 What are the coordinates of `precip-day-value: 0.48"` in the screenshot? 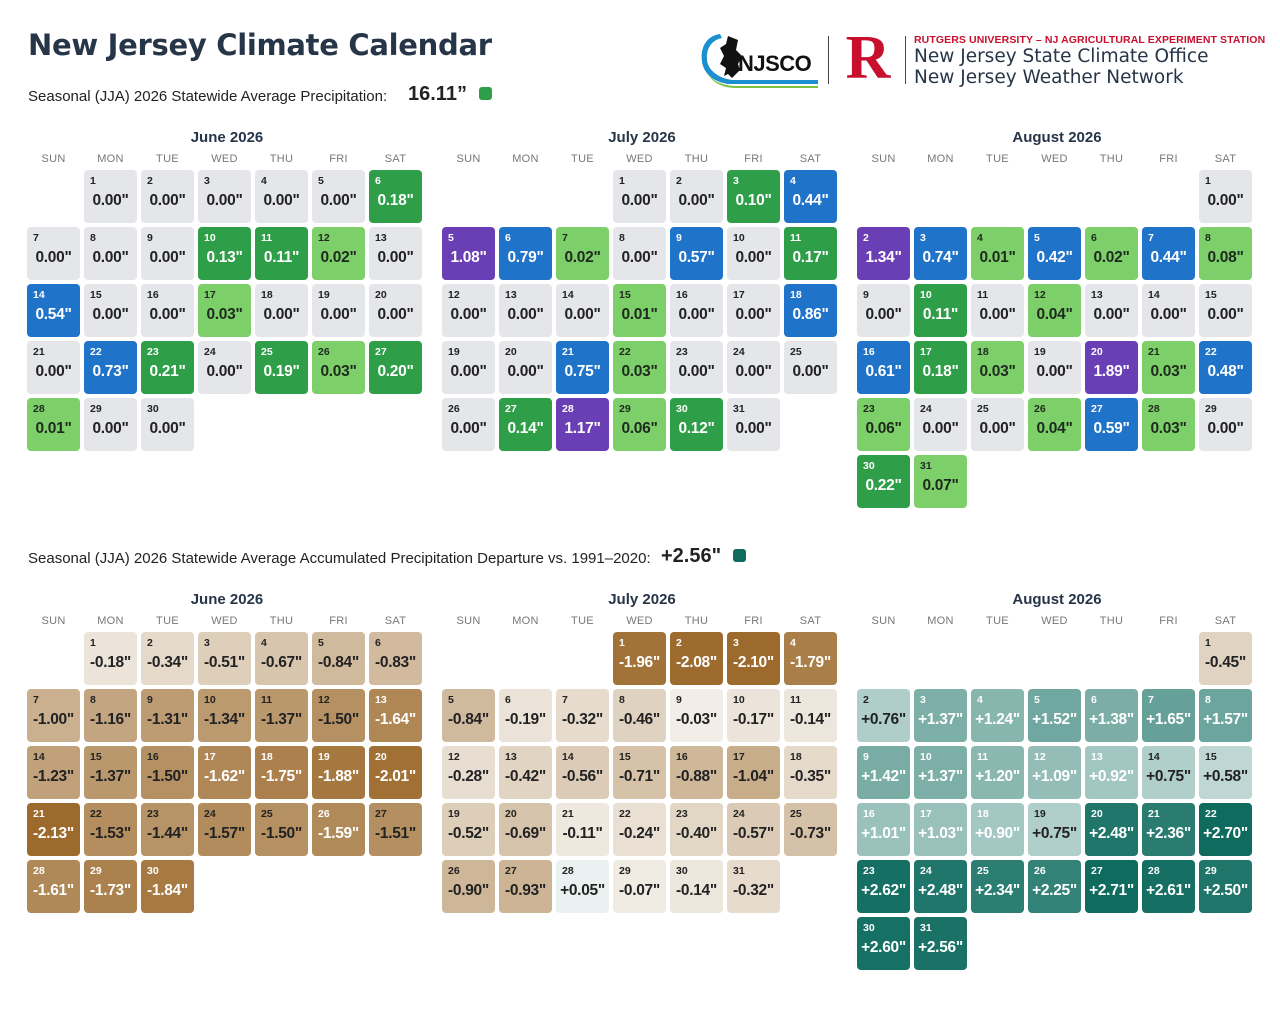 It's located at (1225, 371).